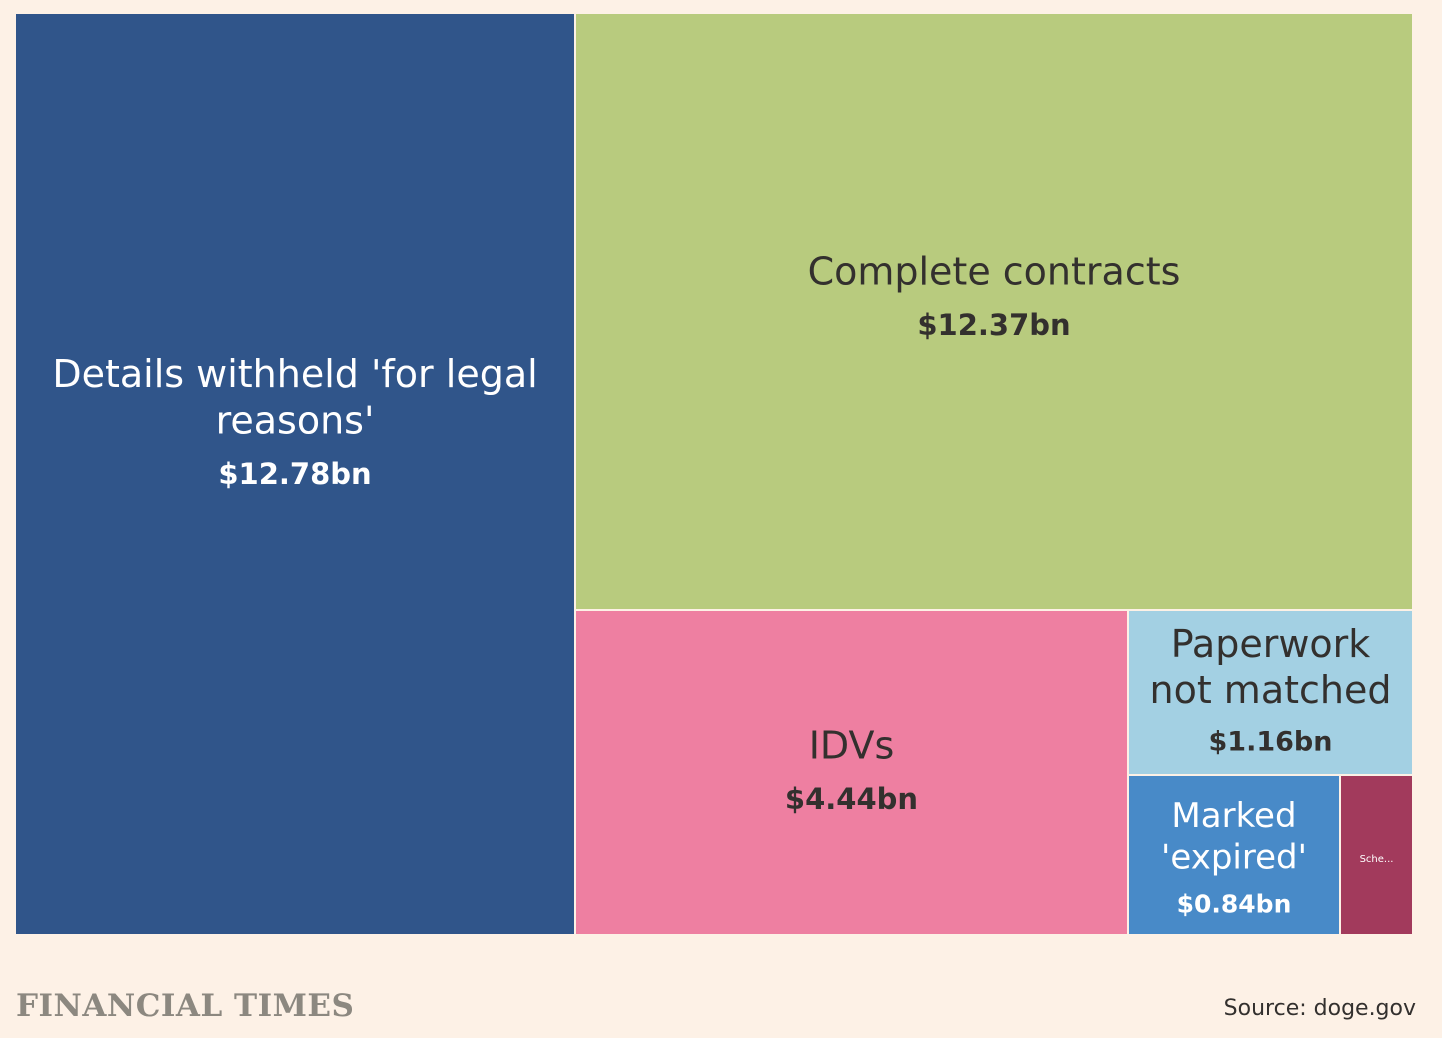  I want to click on treemap-cell-idvs: IDVs $4.44bn, so click(851, 772).